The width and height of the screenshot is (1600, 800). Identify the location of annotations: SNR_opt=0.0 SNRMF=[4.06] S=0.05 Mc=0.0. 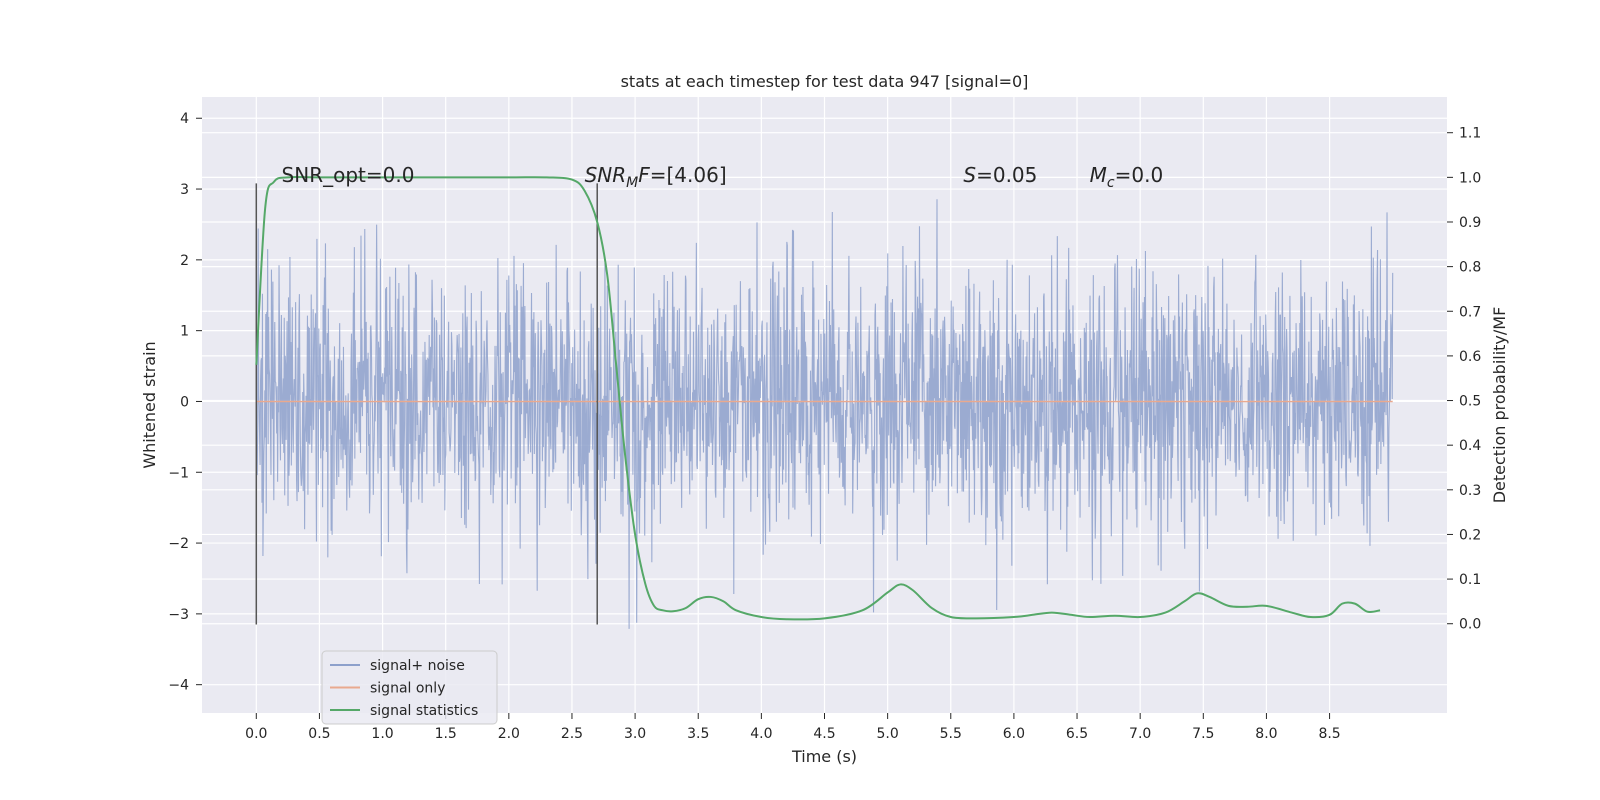
(723, 177).